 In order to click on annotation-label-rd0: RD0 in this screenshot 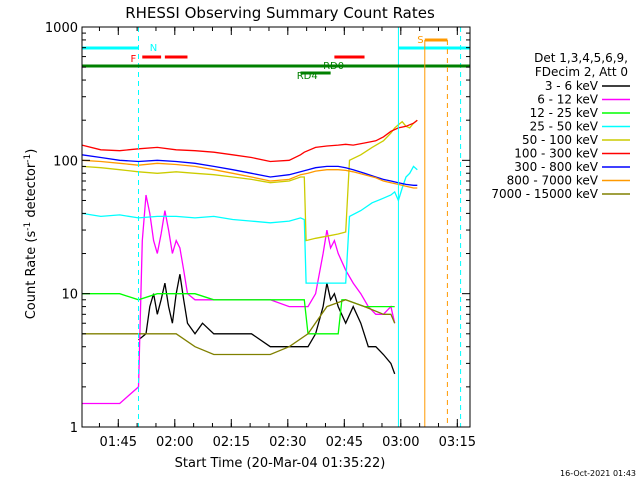, I will do `click(333, 66)`.